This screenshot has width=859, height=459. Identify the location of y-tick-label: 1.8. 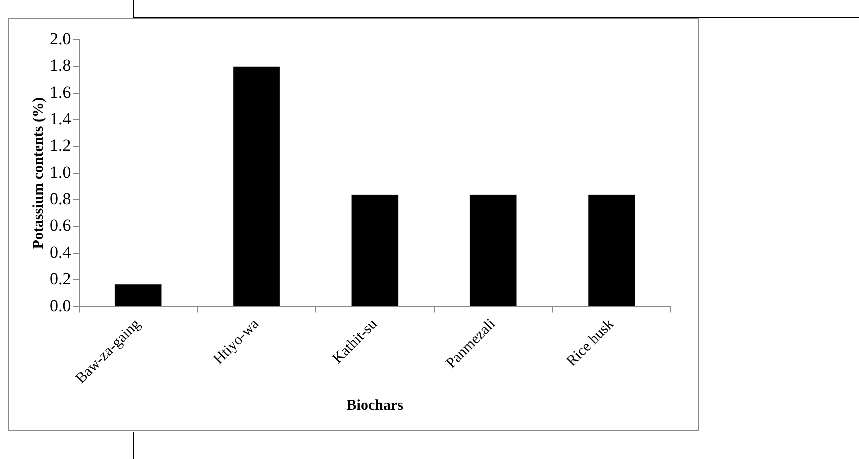
(61, 66).